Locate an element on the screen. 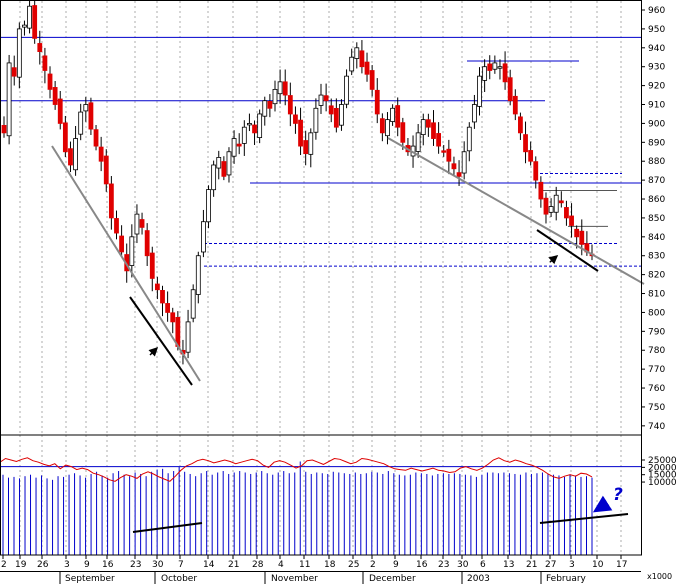 The width and height of the screenshot is (686, 588). x-day-label: 7 is located at coordinates (181, 565).